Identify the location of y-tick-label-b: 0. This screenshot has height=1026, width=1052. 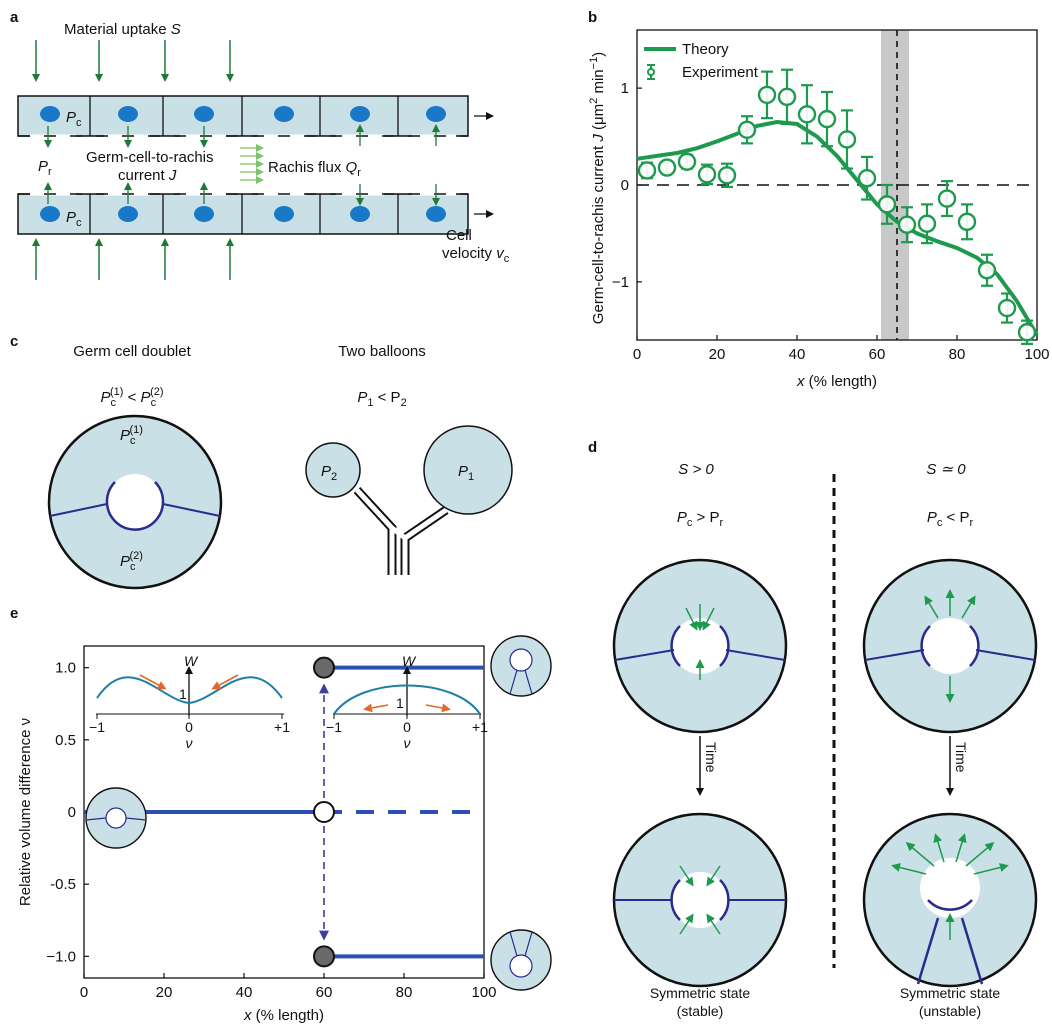
(625, 185).